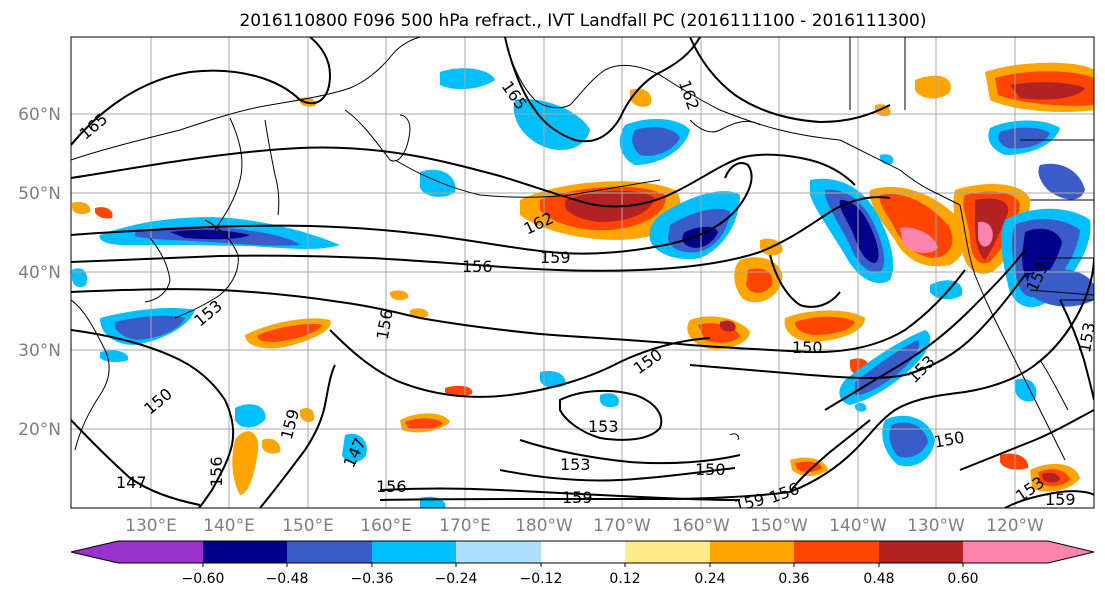  I want to click on contour-150-b, so click(520, 363).